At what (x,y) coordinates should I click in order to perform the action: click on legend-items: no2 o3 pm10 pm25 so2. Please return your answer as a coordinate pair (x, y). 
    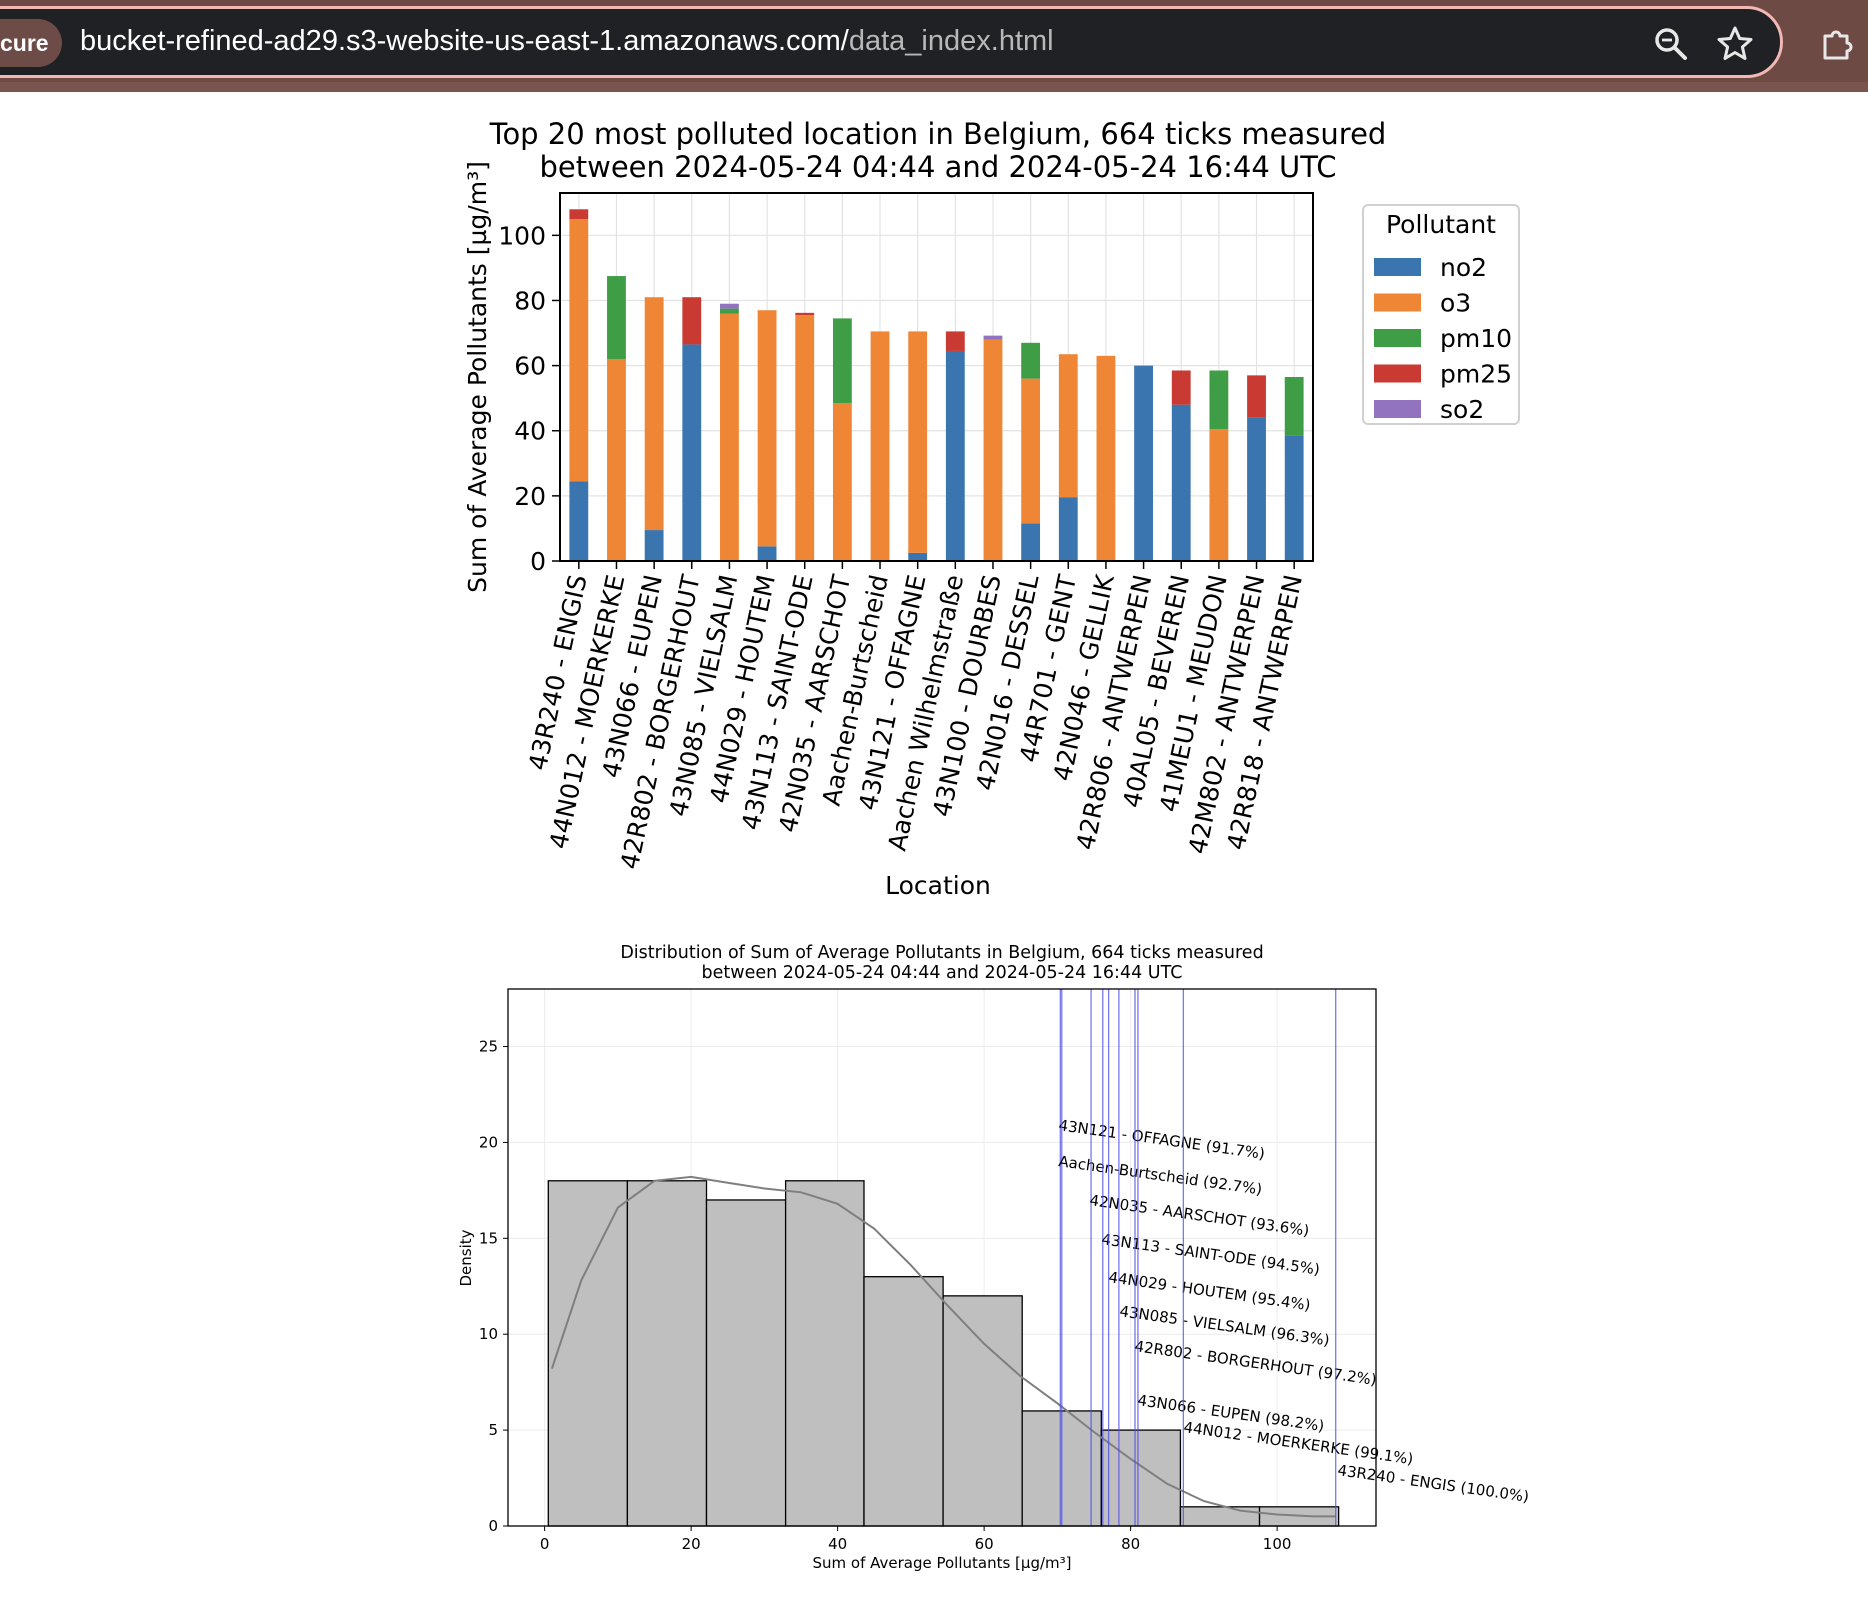
    Looking at the image, I should click on (1443, 338).